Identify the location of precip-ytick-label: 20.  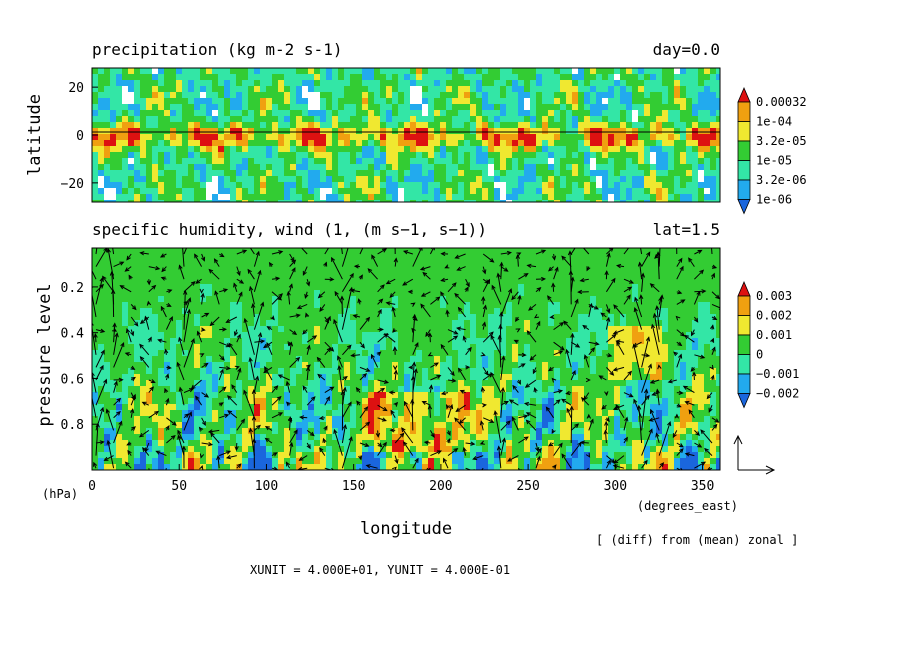
(76, 88).